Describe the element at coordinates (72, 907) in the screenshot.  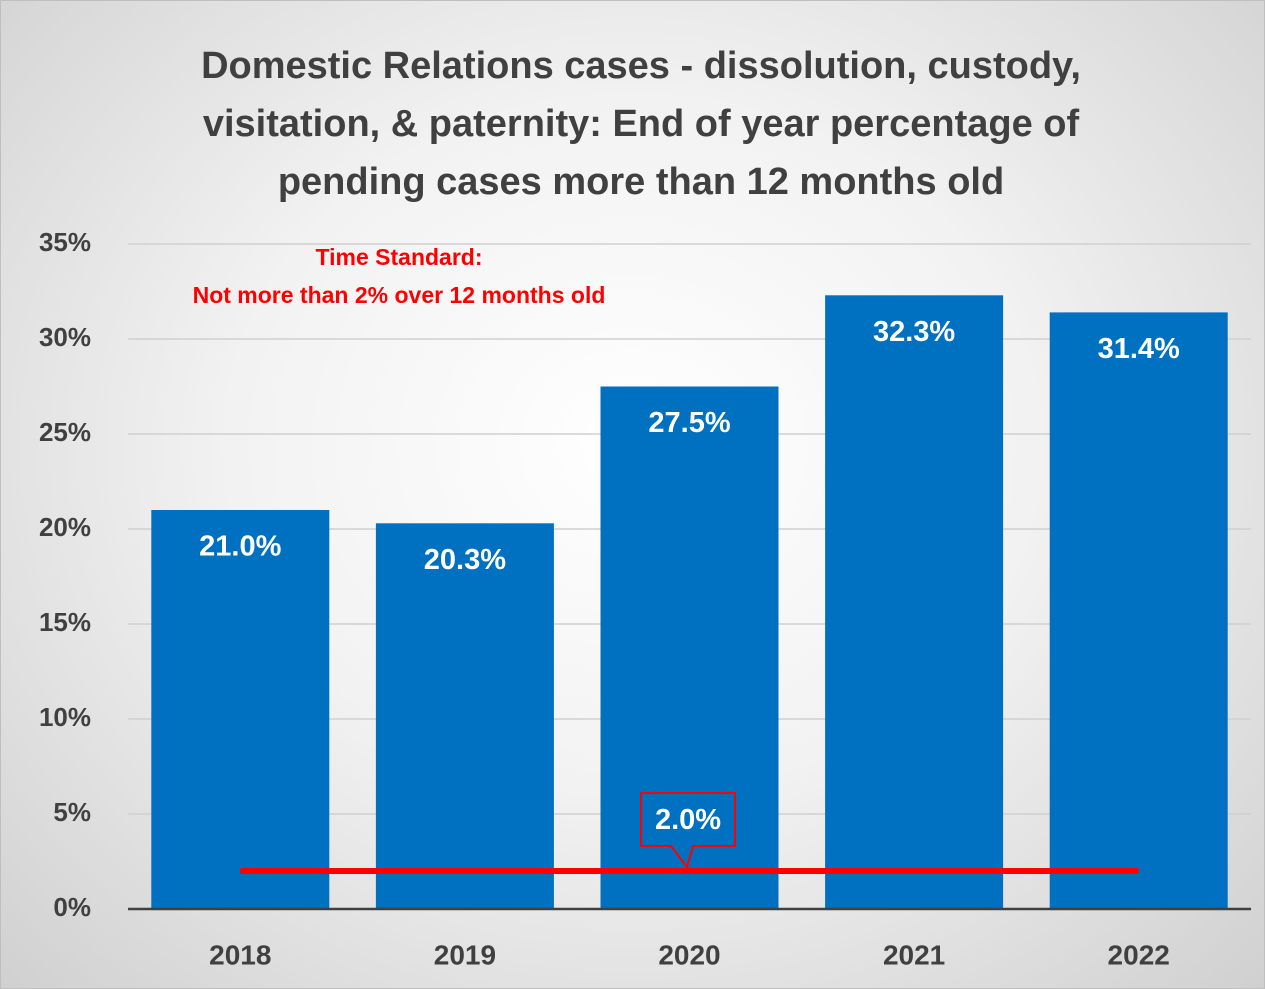
I see `y-tick-label: 0%` at that location.